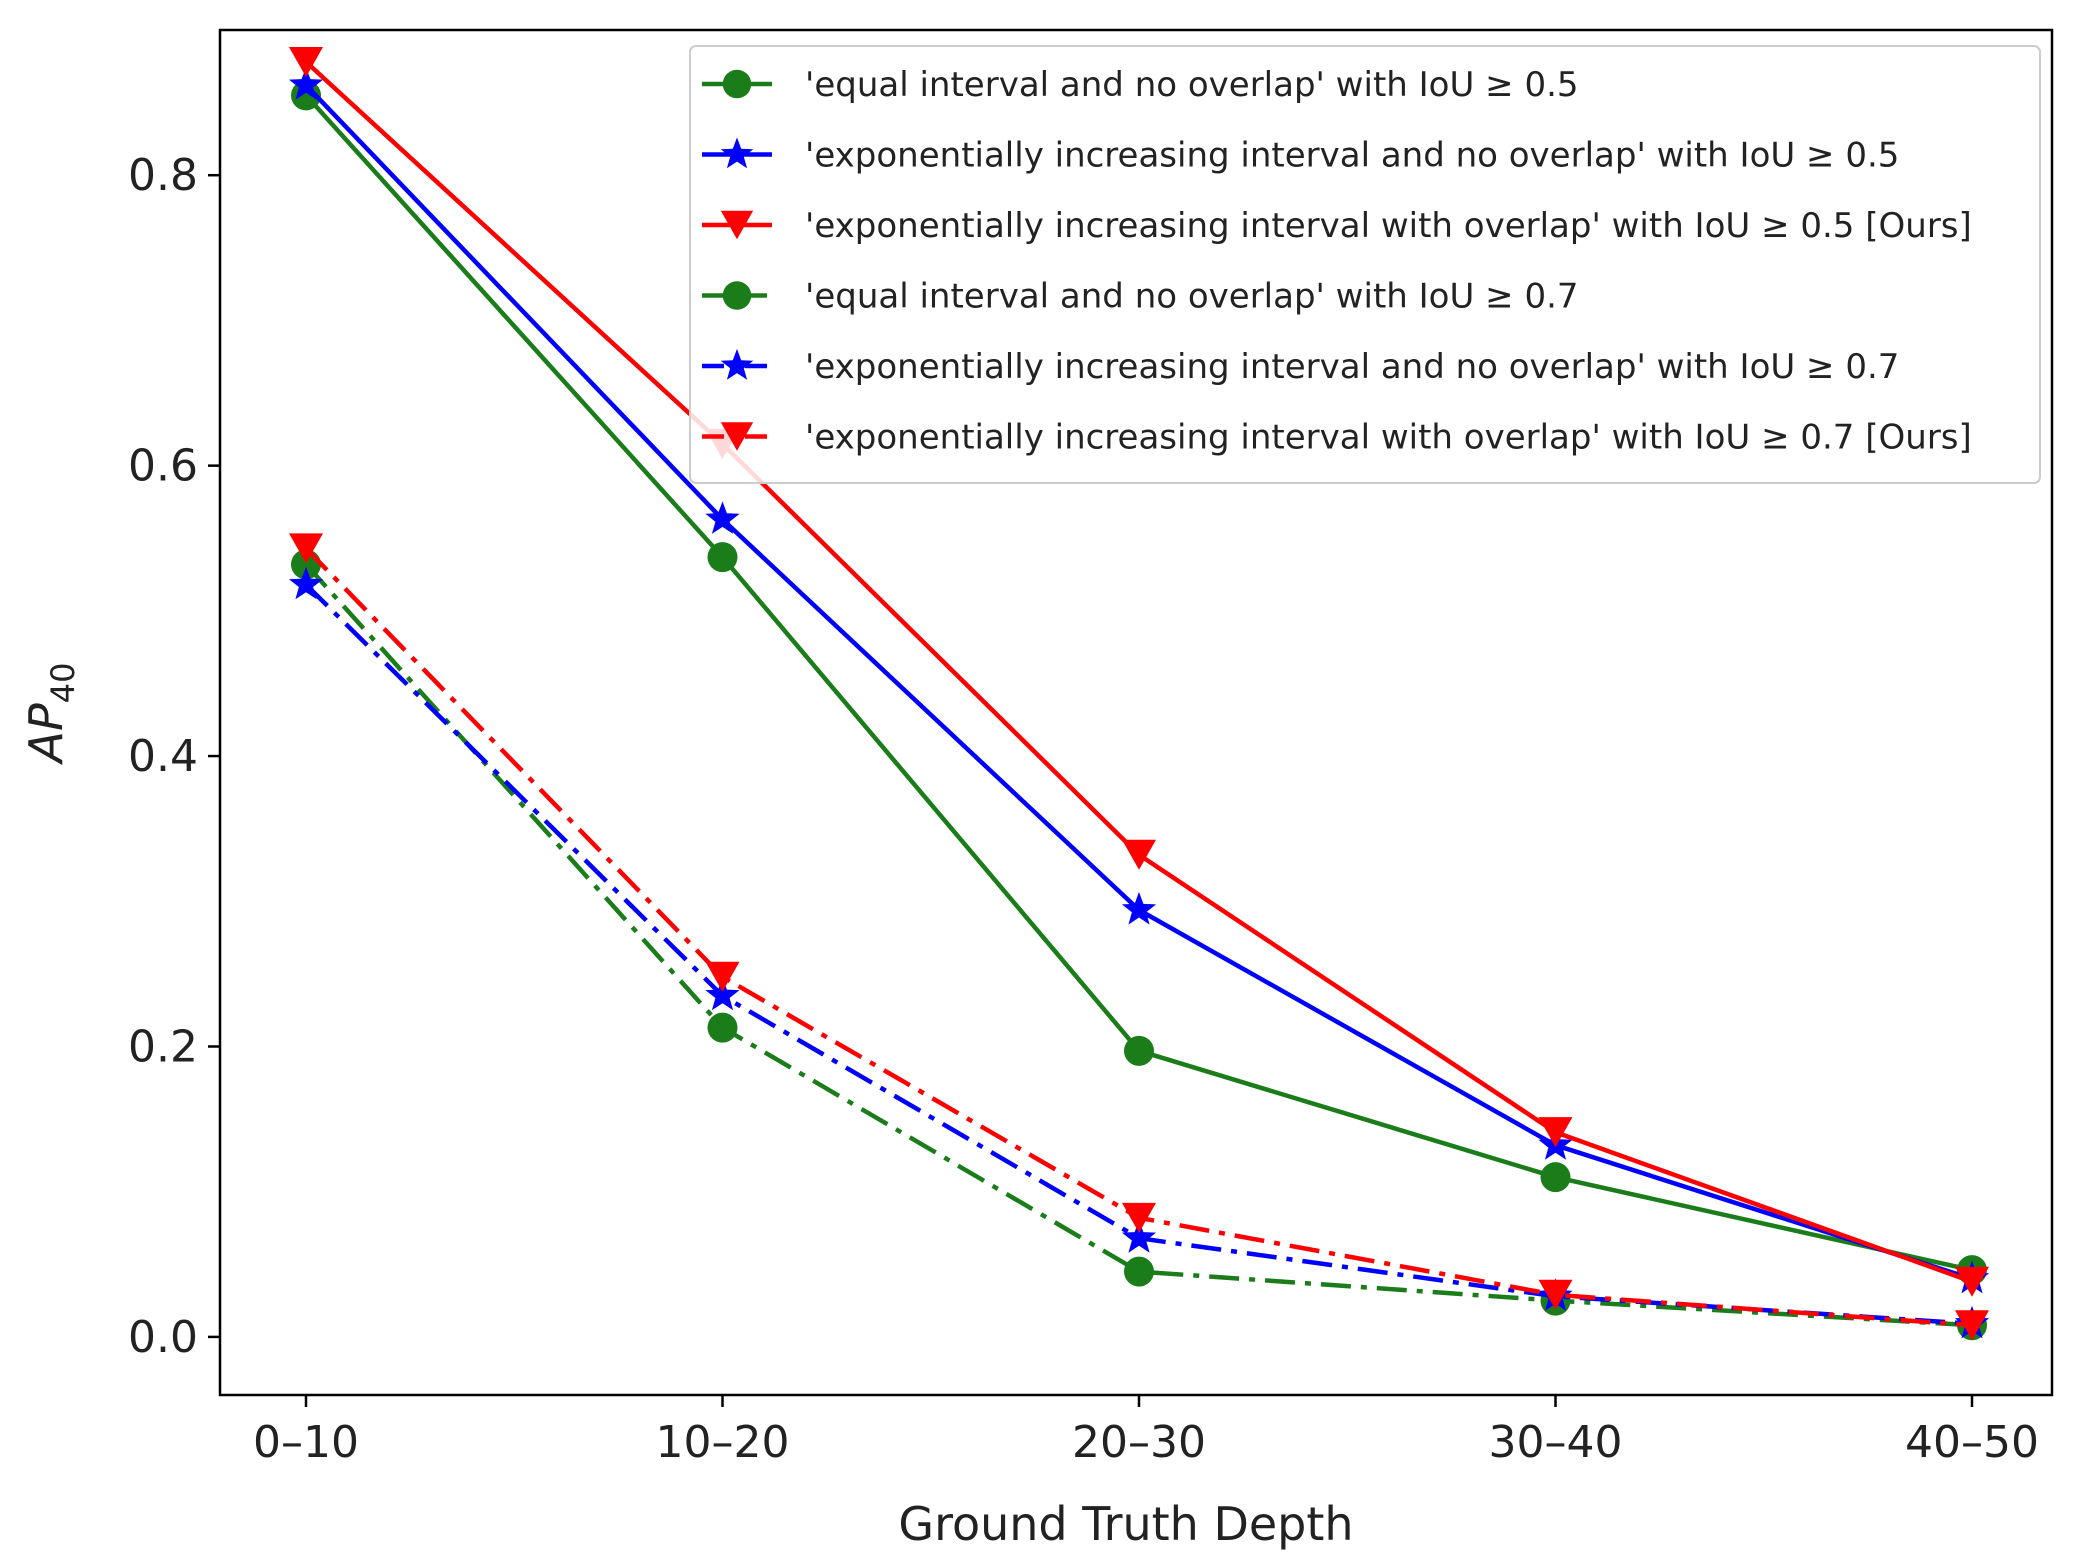 This screenshot has height=1568, width=2080. What do you see at coordinates (163, 1337) in the screenshot?
I see `y-tick-label-1: 0.0` at bounding box center [163, 1337].